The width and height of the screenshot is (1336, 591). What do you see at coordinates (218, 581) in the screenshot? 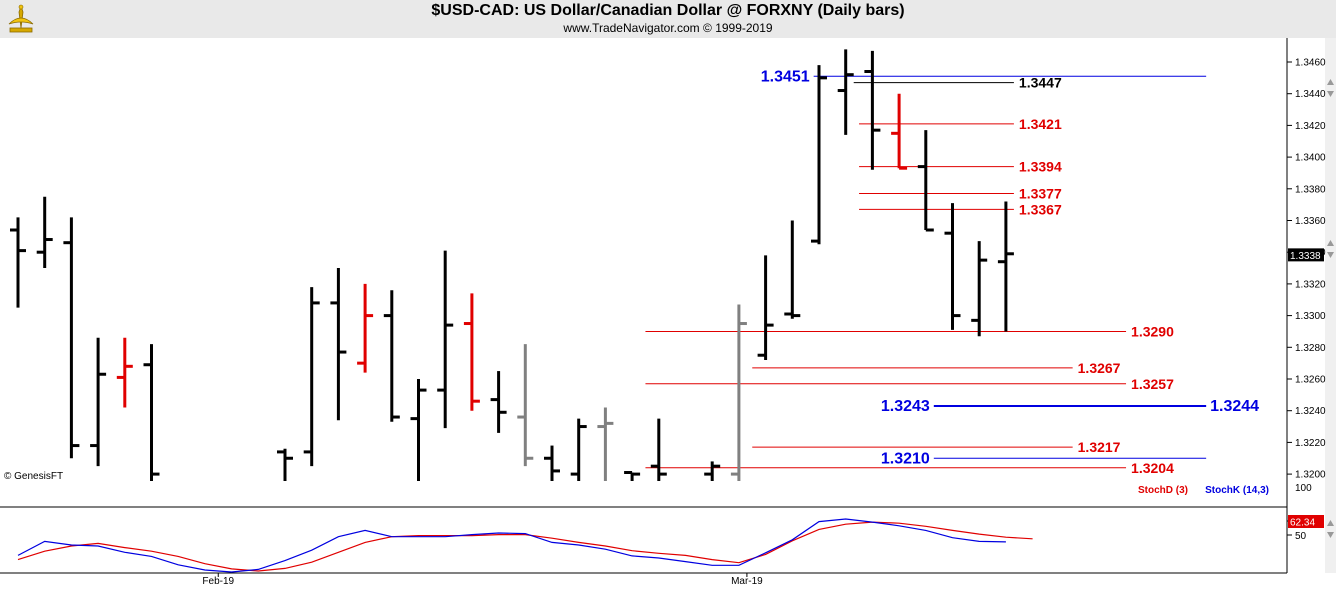
I see `x-axis-label: Feb-19` at bounding box center [218, 581].